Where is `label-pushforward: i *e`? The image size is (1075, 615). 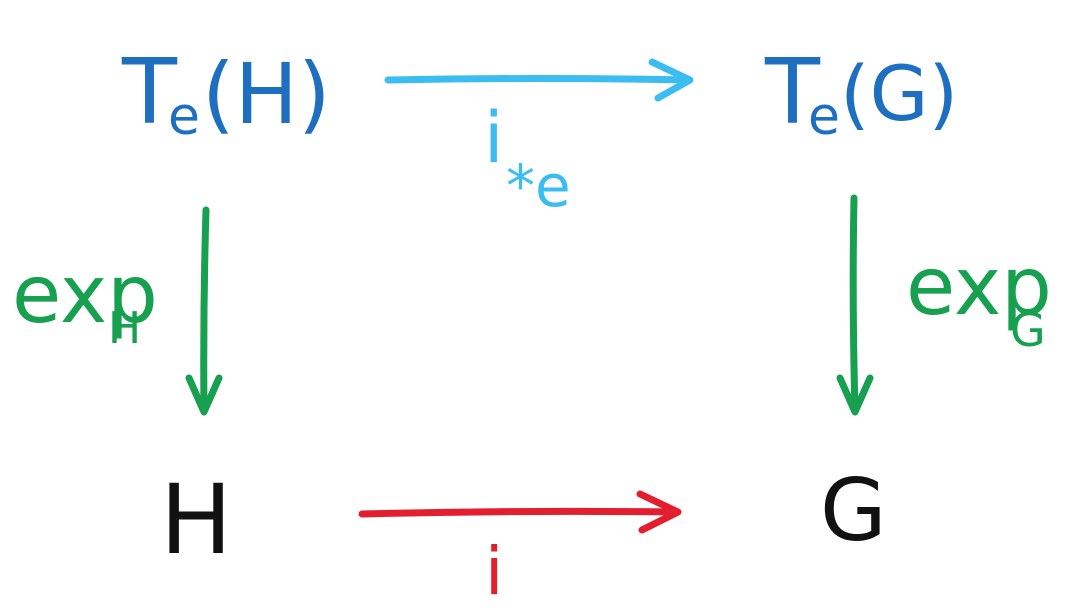
label-pushforward: i *e is located at coordinates (527, 158).